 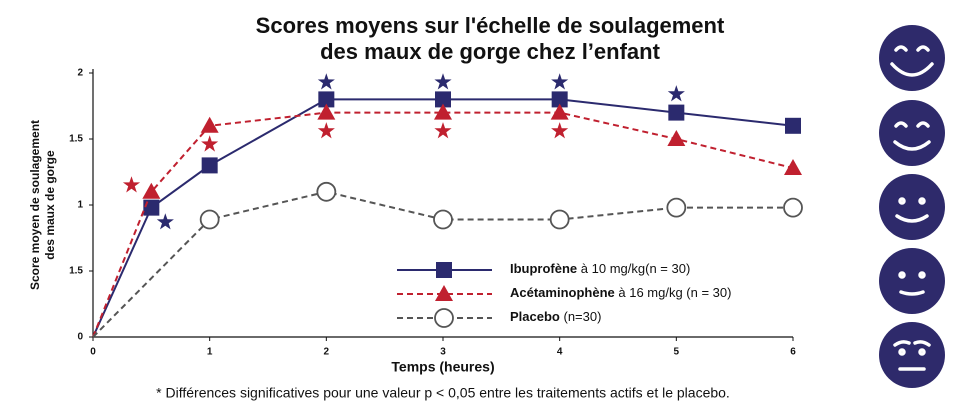 I want to click on faces, so click(x=912, y=206).